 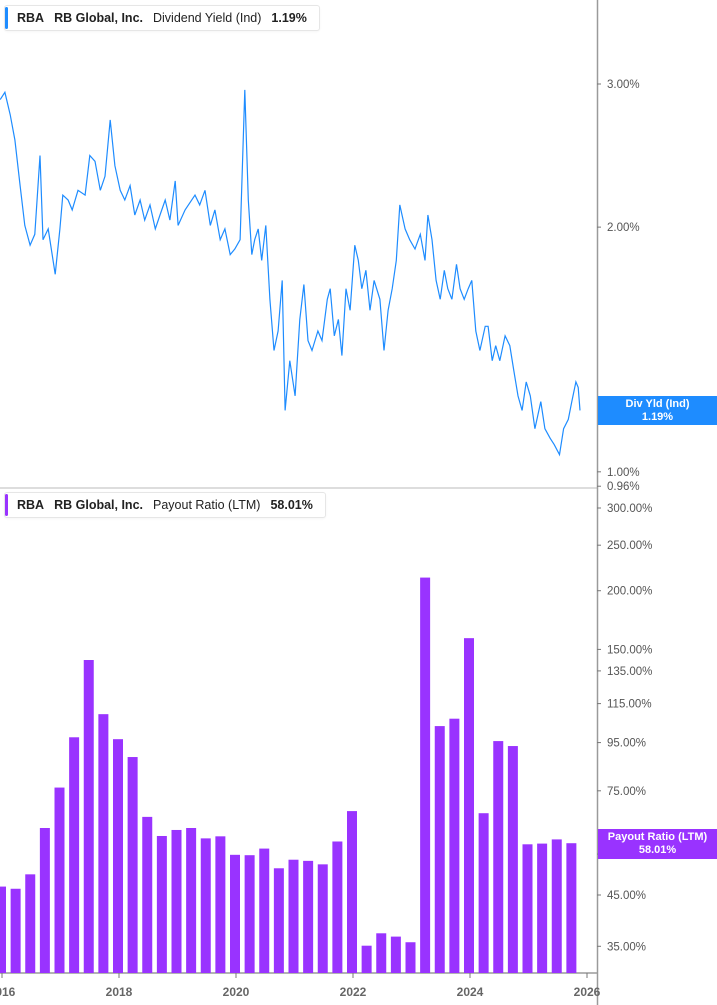 I want to click on legend-value: 58.01%, so click(x=291, y=505).